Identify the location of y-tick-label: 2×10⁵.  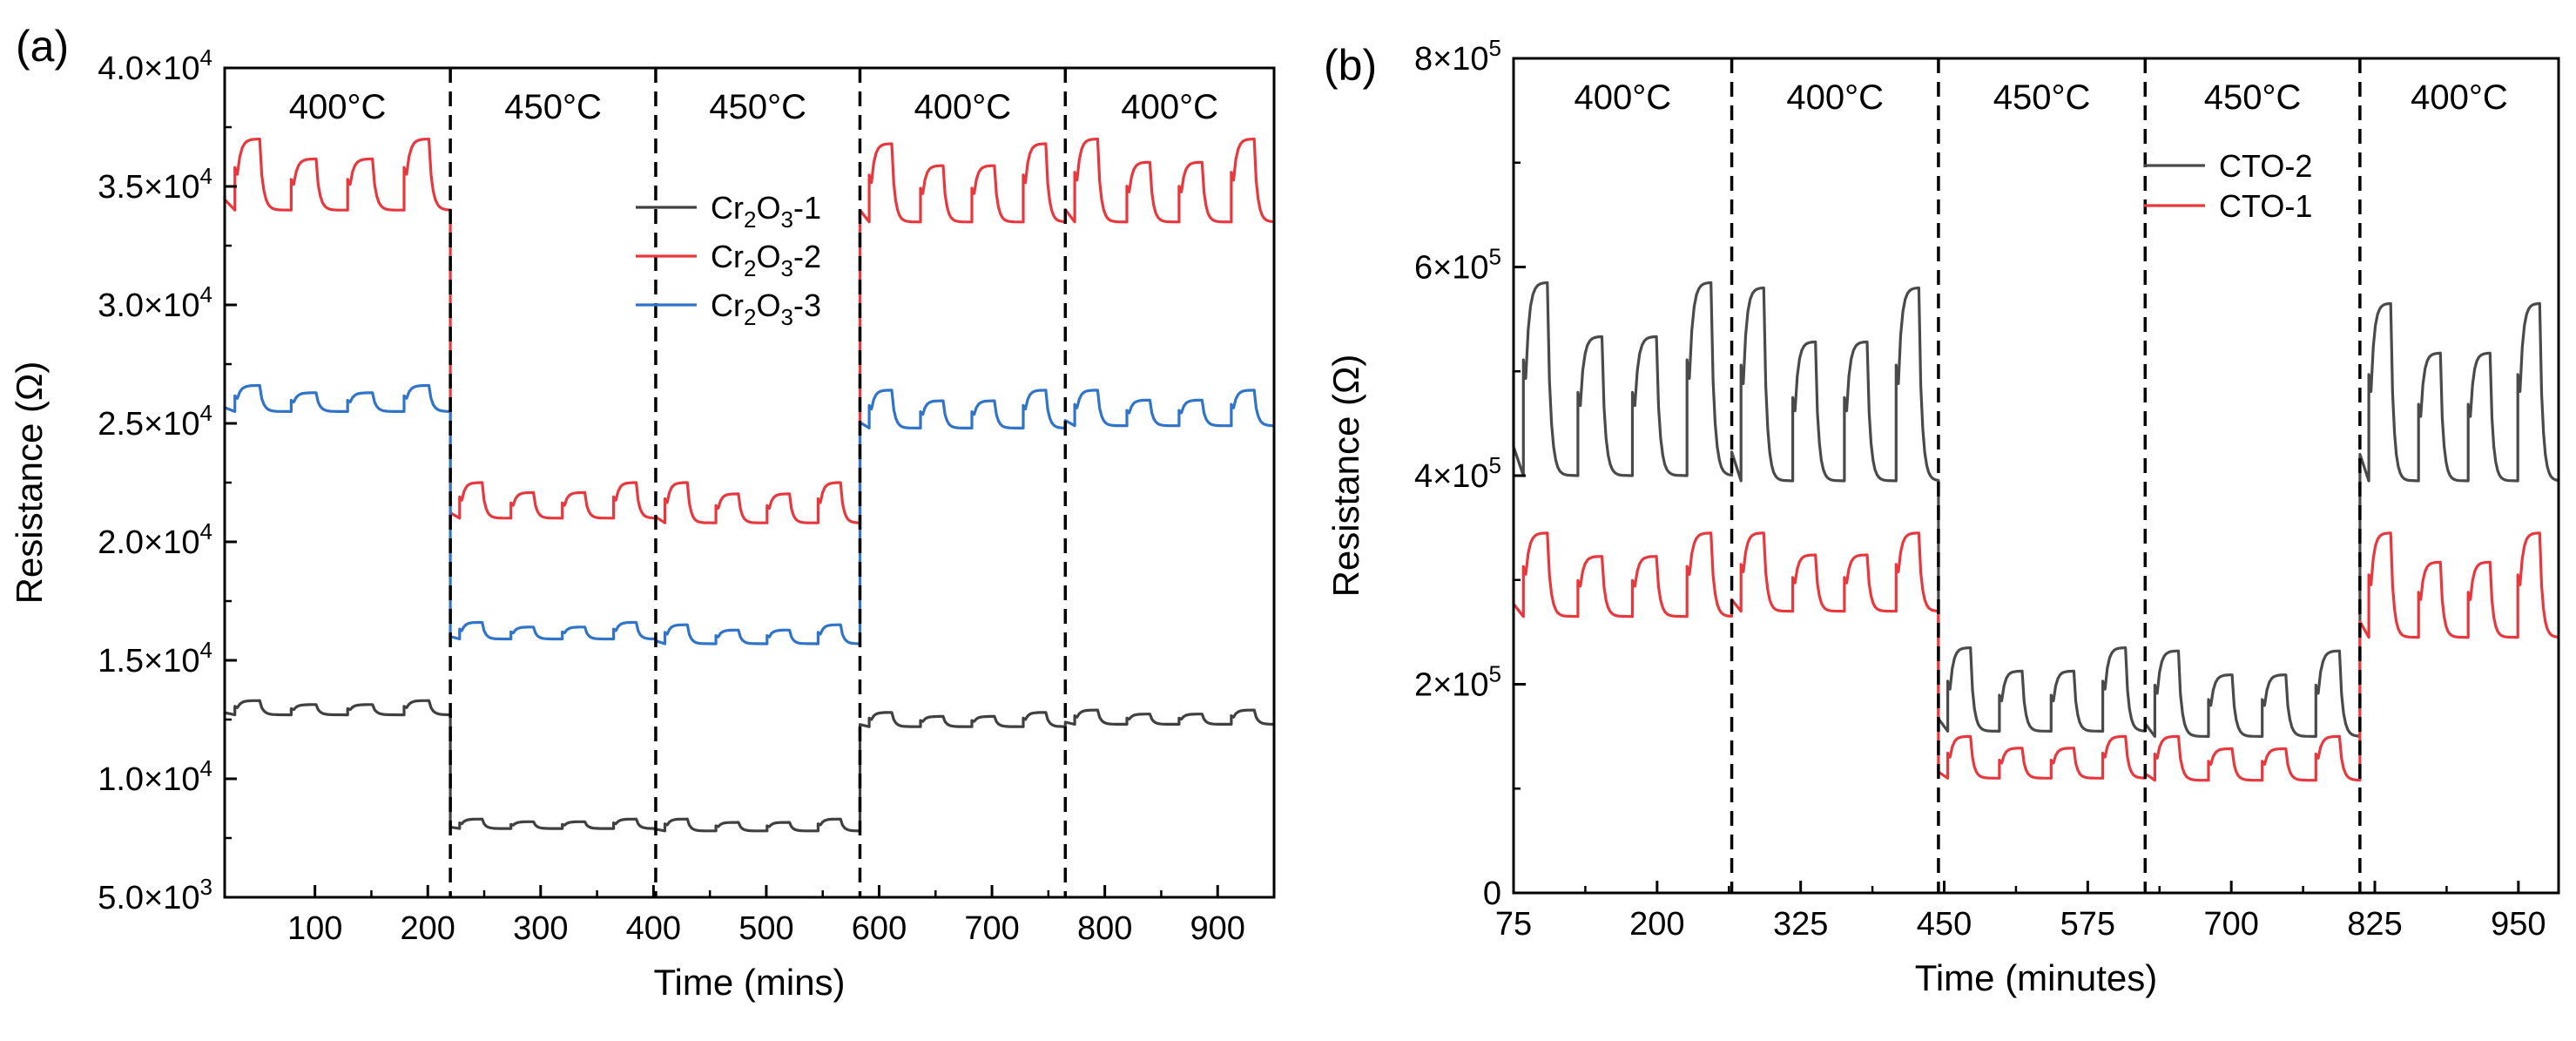
(1457, 682).